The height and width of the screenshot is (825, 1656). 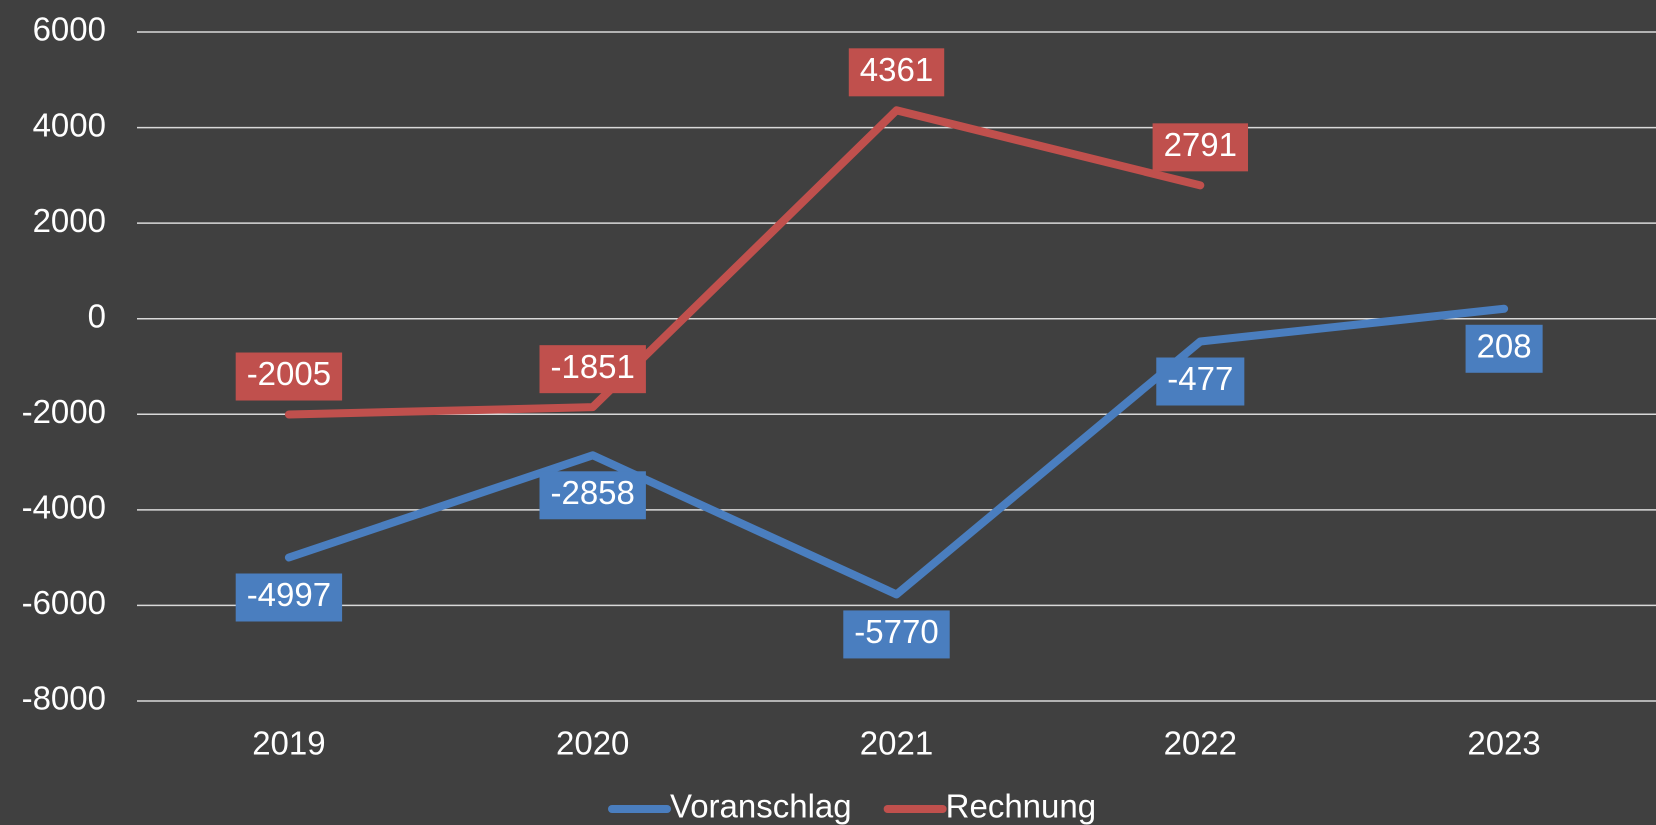 I want to click on y-tick-label: 6000, so click(x=69, y=29).